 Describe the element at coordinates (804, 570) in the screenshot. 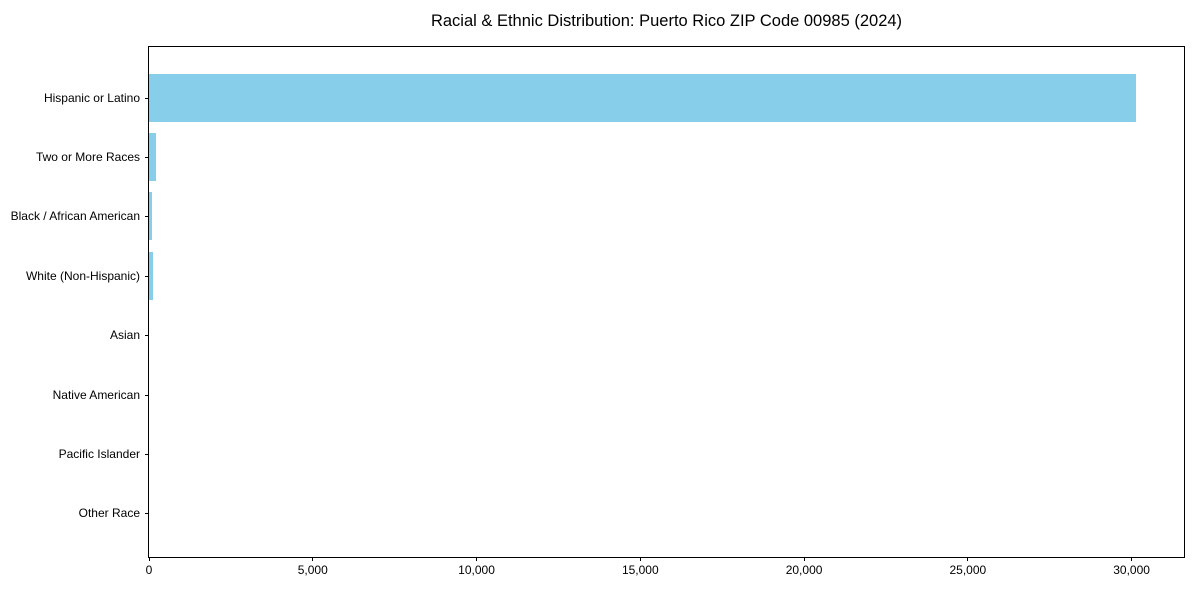

I see `x-tick-label: 20,000` at that location.